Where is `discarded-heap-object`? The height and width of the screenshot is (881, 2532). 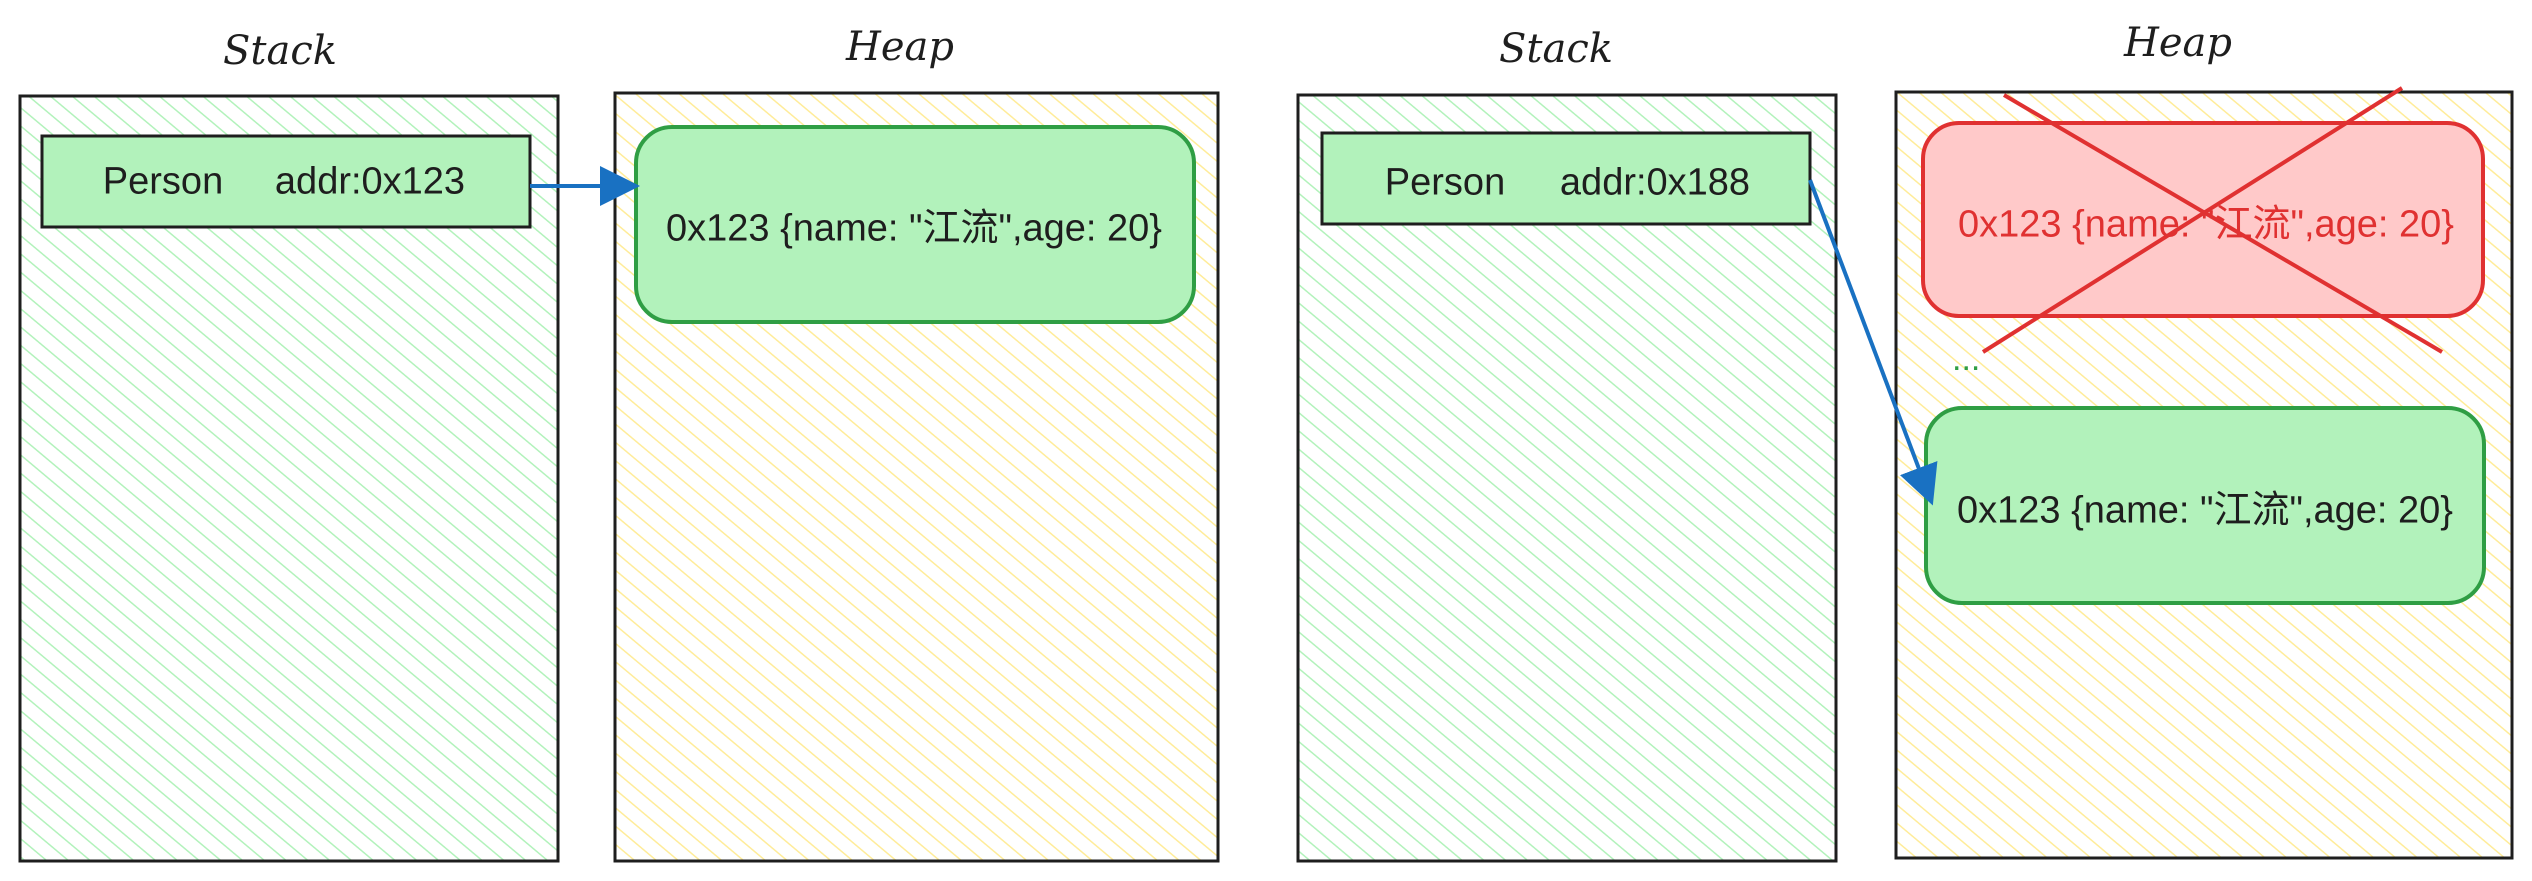 discarded-heap-object is located at coordinates (2203, 219).